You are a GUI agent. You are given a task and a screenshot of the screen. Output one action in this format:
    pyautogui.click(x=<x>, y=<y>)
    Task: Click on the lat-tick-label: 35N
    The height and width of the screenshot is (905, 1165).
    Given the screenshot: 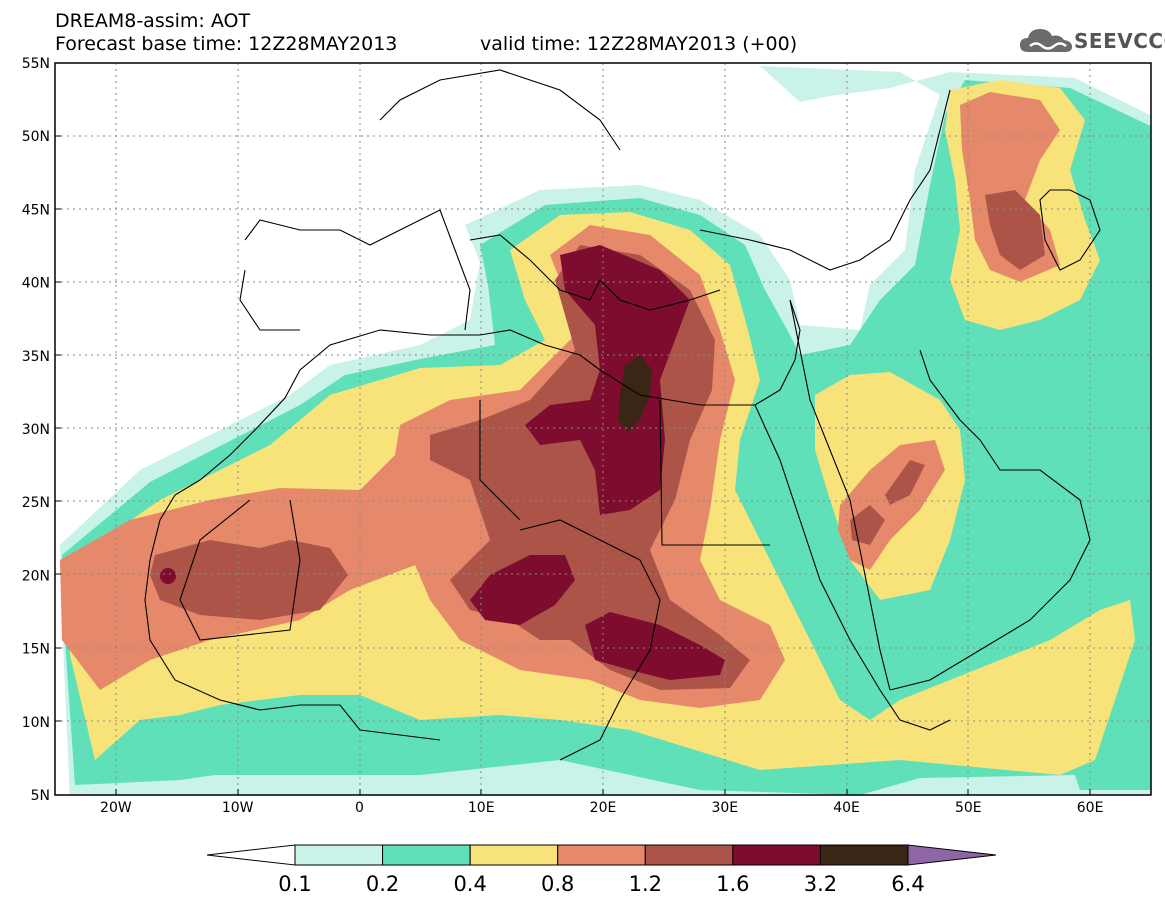 What is the action you would take?
    pyautogui.click(x=36, y=357)
    